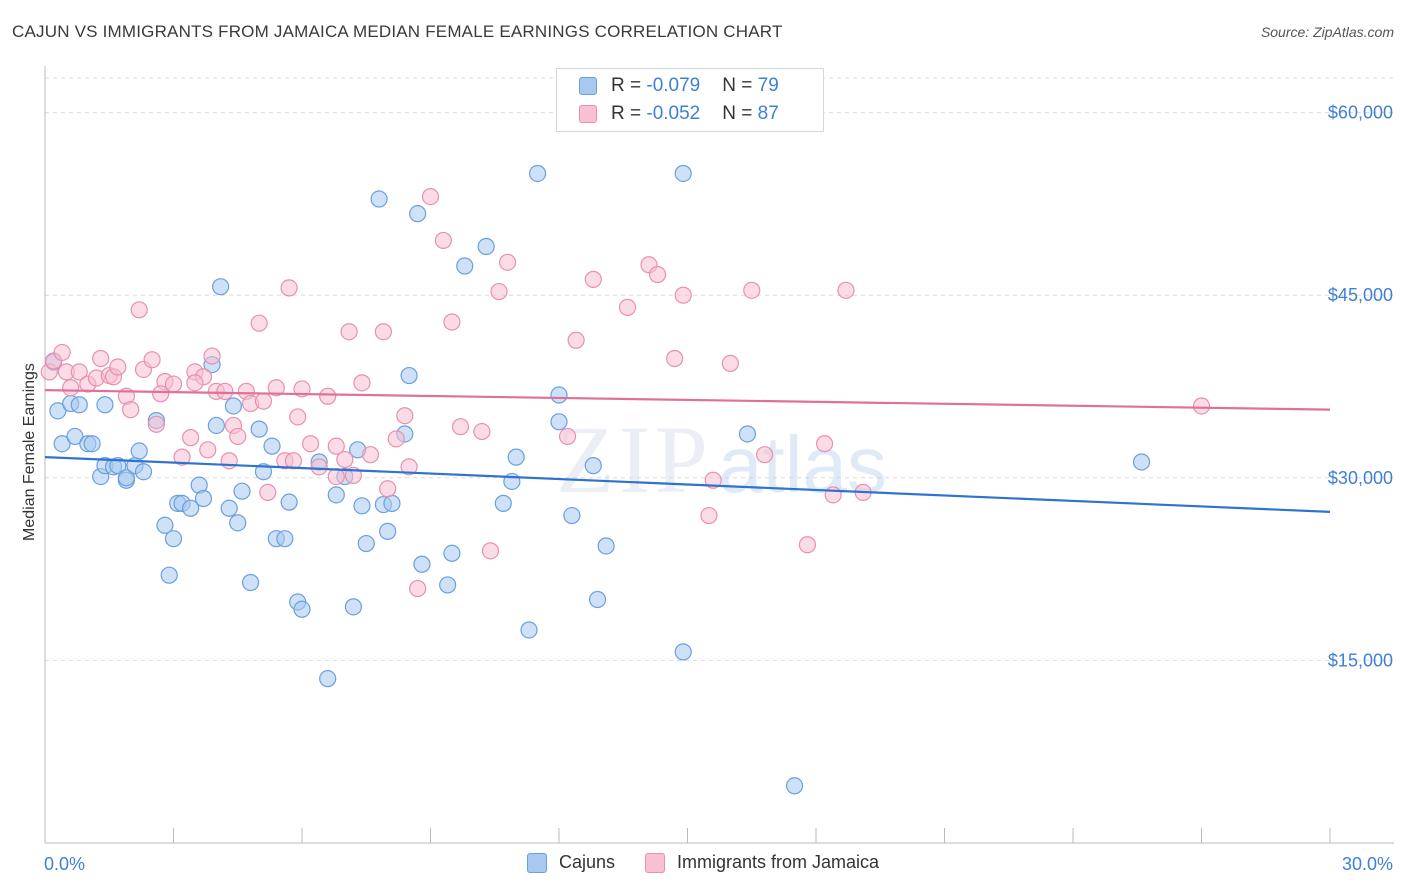 The height and width of the screenshot is (892, 1406). I want to click on y-tick-label: $30,000, so click(1360, 478).